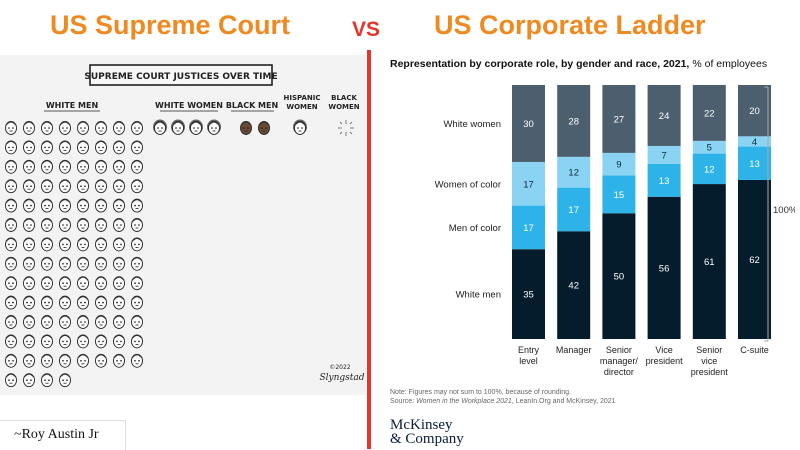  Describe the element at coordinates (56, 434) in the screenshot. I see `credit-text: ~Roy Austin Jr` at that location.